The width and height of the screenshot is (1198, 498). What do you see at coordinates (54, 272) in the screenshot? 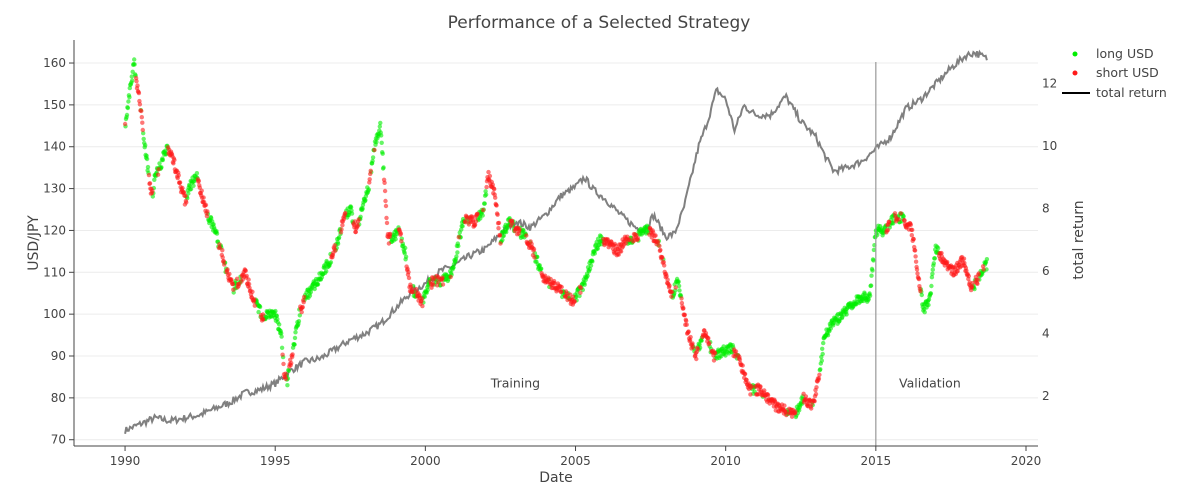
I see `y-tick-label: 110` at bounding box center [54, 272].